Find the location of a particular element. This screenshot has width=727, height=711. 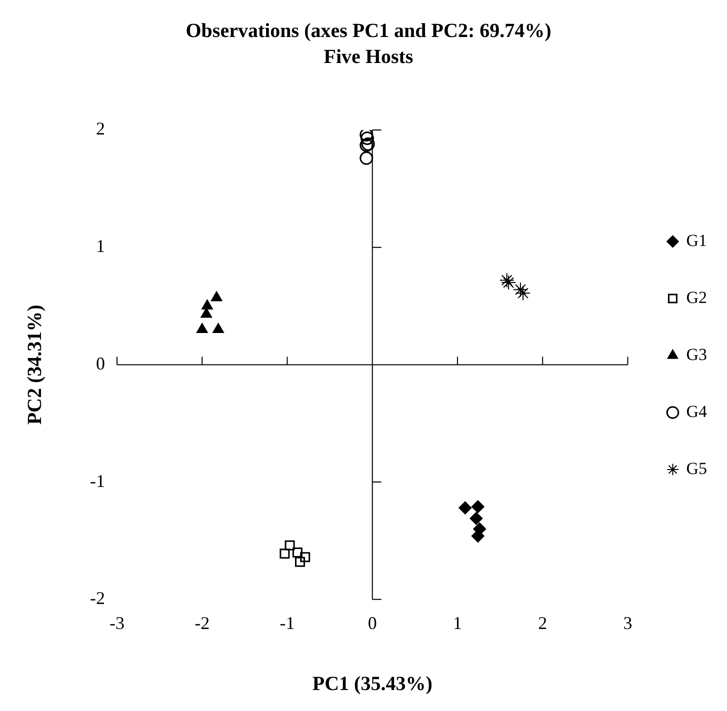

y-tick-label: 1 is located at coordinates (100, 246).